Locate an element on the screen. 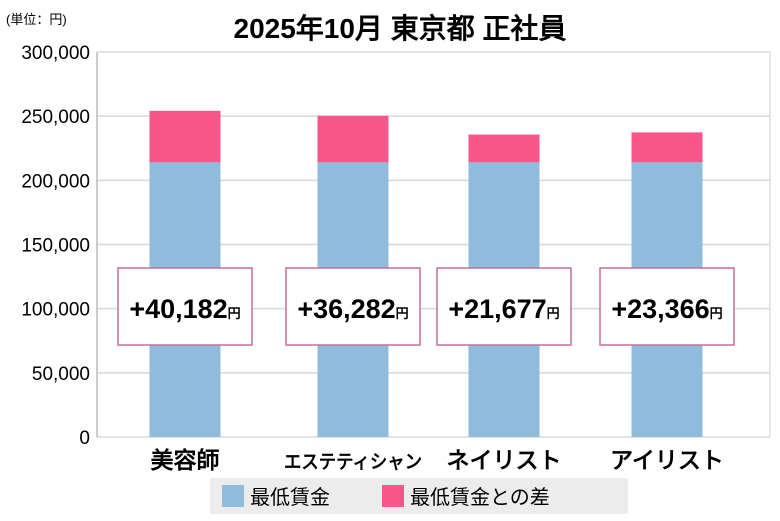 This screenshot has height=521, width=780. data-label: +36,282 is located at coordinates (346, 309).